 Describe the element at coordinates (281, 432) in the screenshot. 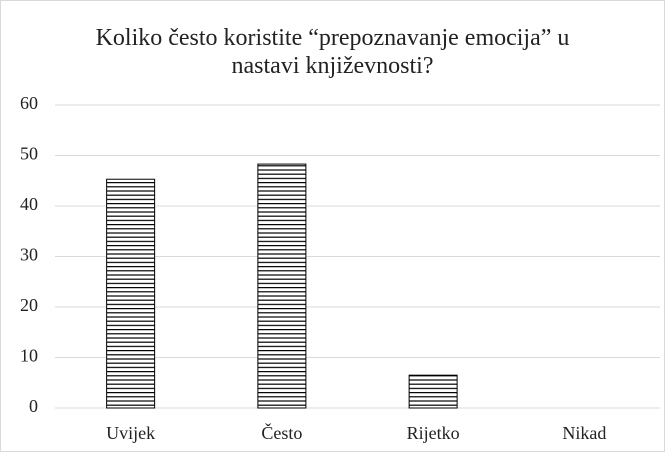

I see `x-tick-label: Često` at that location.